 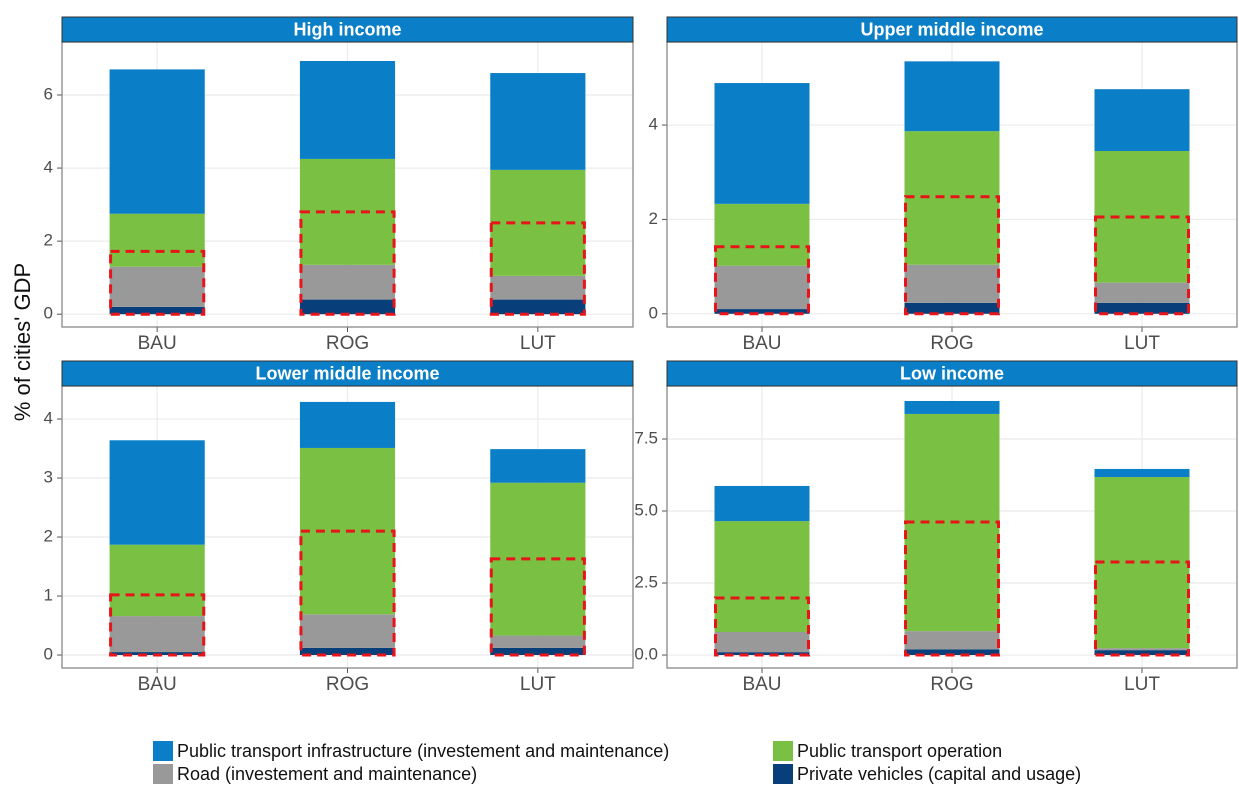 I want to click on facet-title: High income, so click(x=347, y=29).